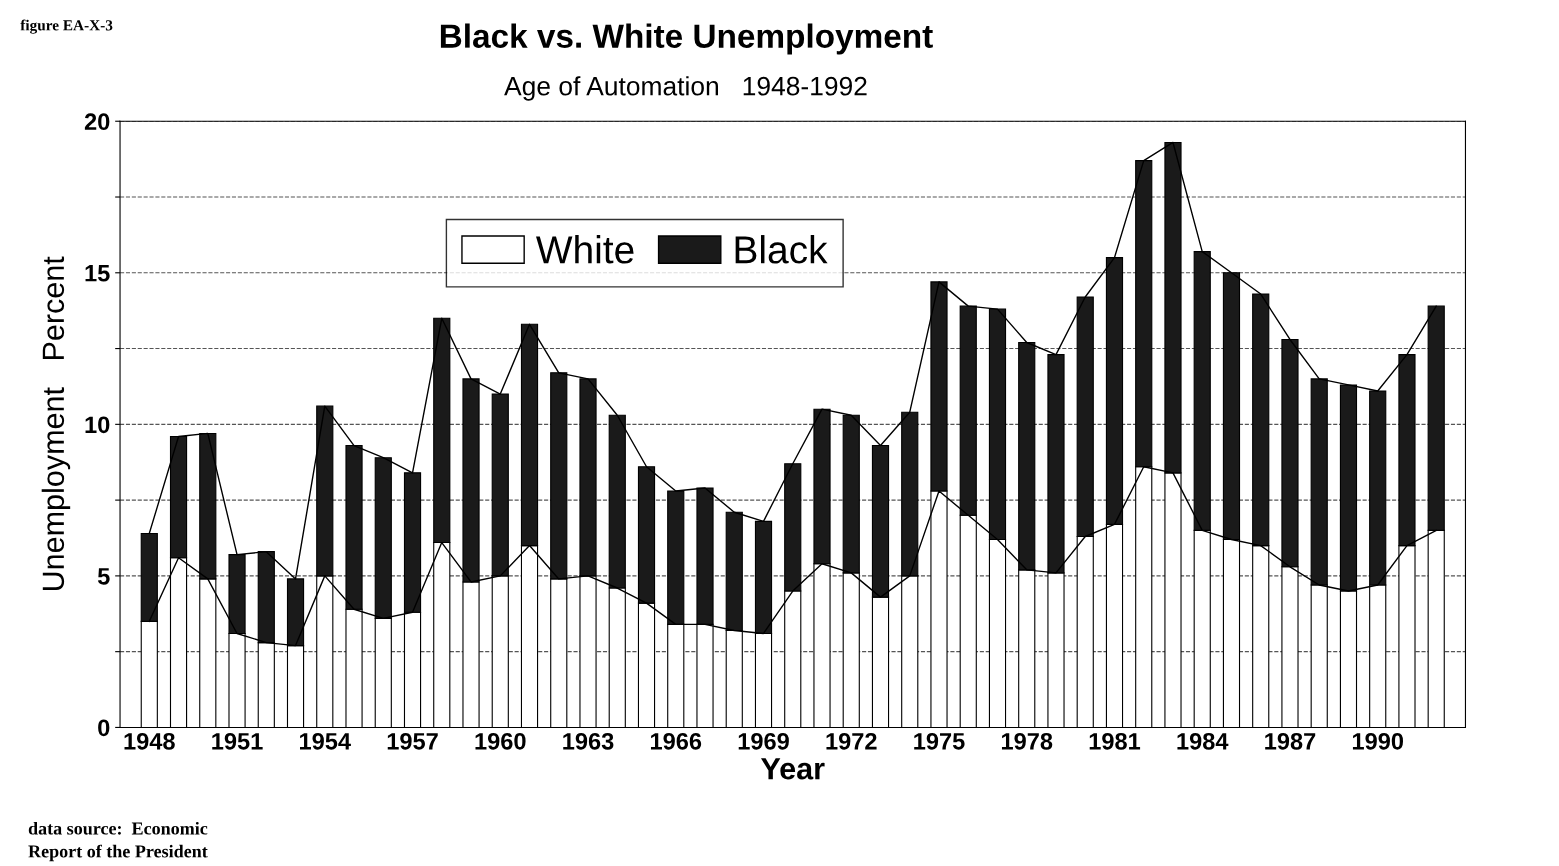 The image size is (1559, 866). I want to click on y-tick-label: 20, so click(97, 122).